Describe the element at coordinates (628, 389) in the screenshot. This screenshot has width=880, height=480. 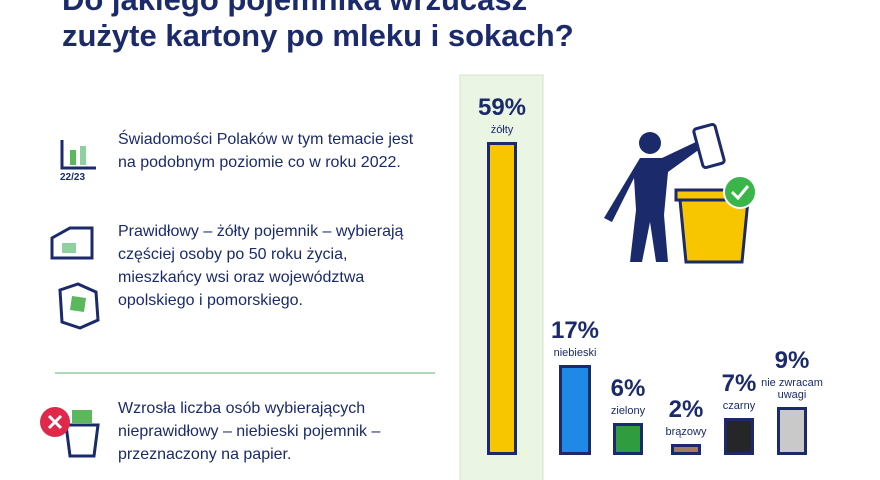
I see `value-label: 6%` at that location.